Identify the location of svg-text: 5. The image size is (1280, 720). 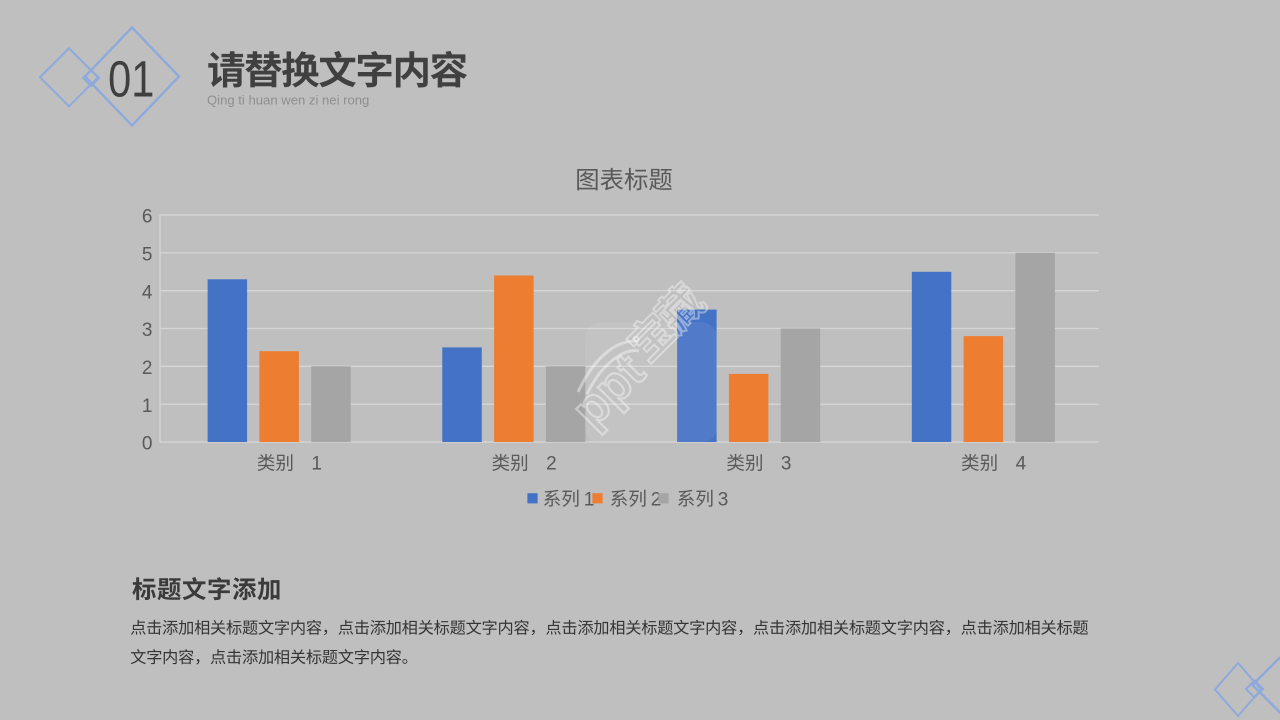
(147, 255).